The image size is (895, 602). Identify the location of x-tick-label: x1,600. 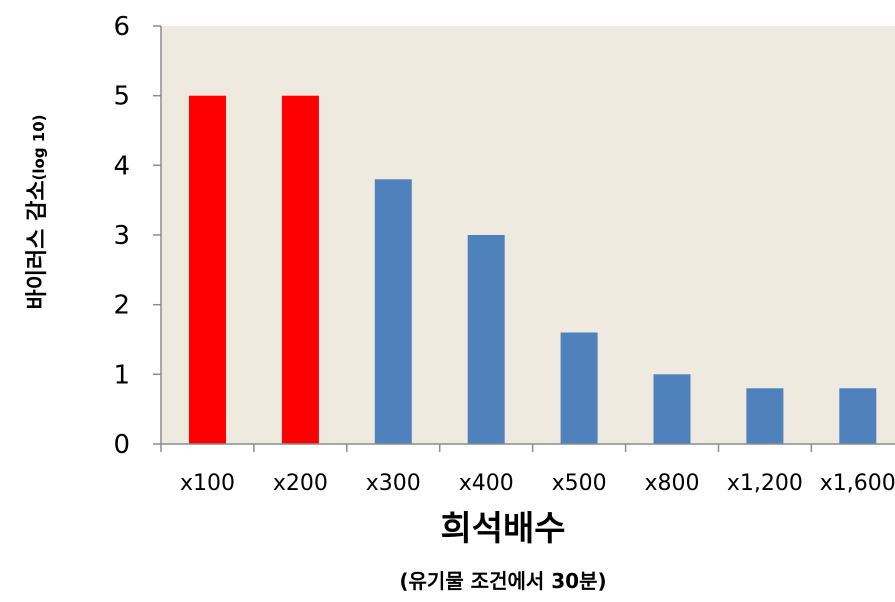
(857, 483).